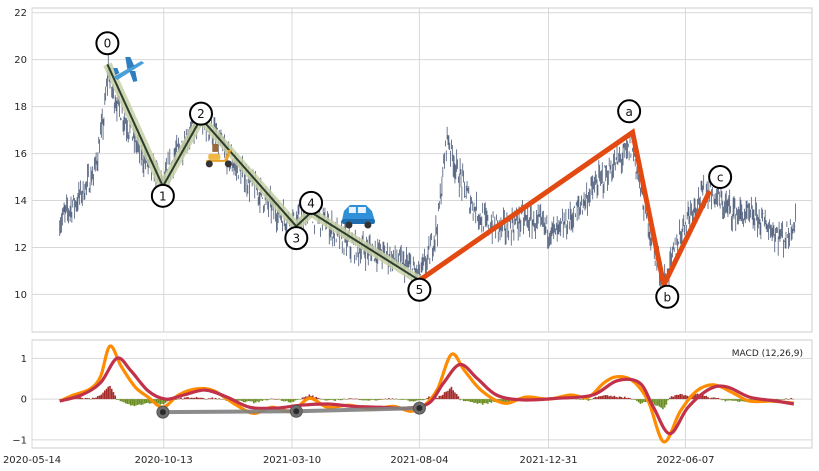 The image size is (819, 471). What do you see at coordinates (244, 143) in the screenshot?
I see `decorations` at bounding box center [244, 143].